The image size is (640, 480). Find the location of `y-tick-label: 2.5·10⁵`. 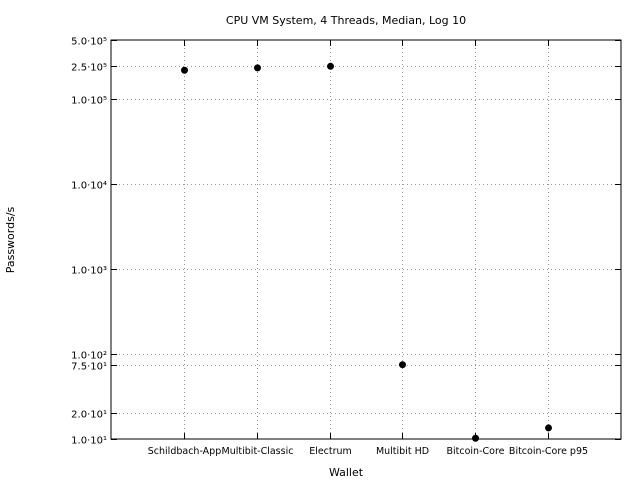

y-tick-label: 2.5·10⁵ is located at coordinates (89, 68).